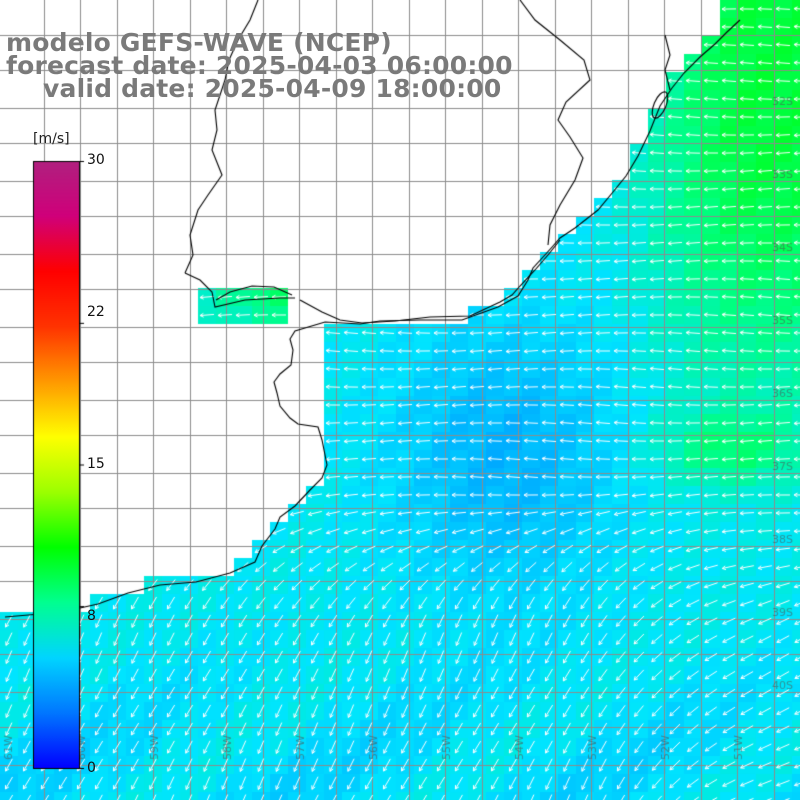 This screenshot has width=800, height=800. Describe the element at coordinates (96, 312) in the screenshot. I see `colorbar-label-22: 22` at that location.